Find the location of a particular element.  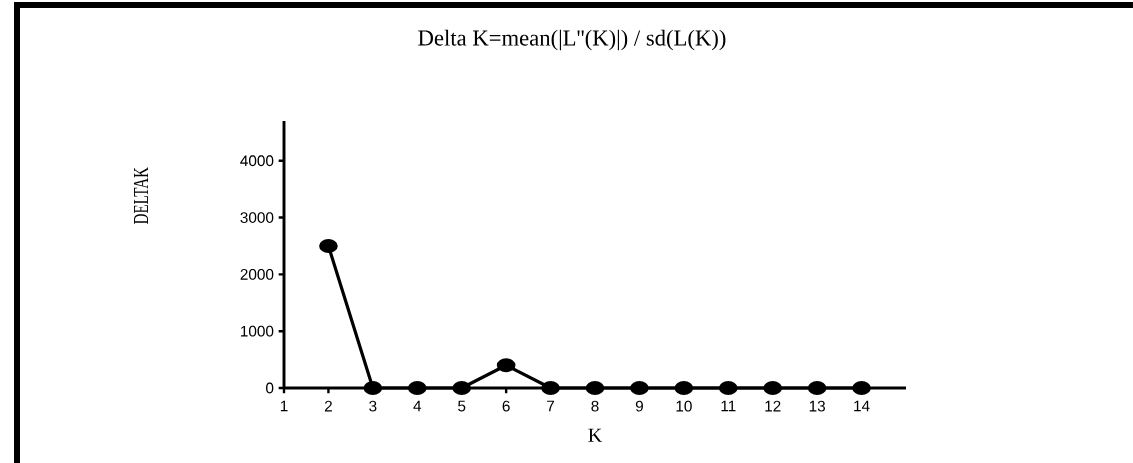

x-tick-label: 14 is located at coordinates (862, 406).